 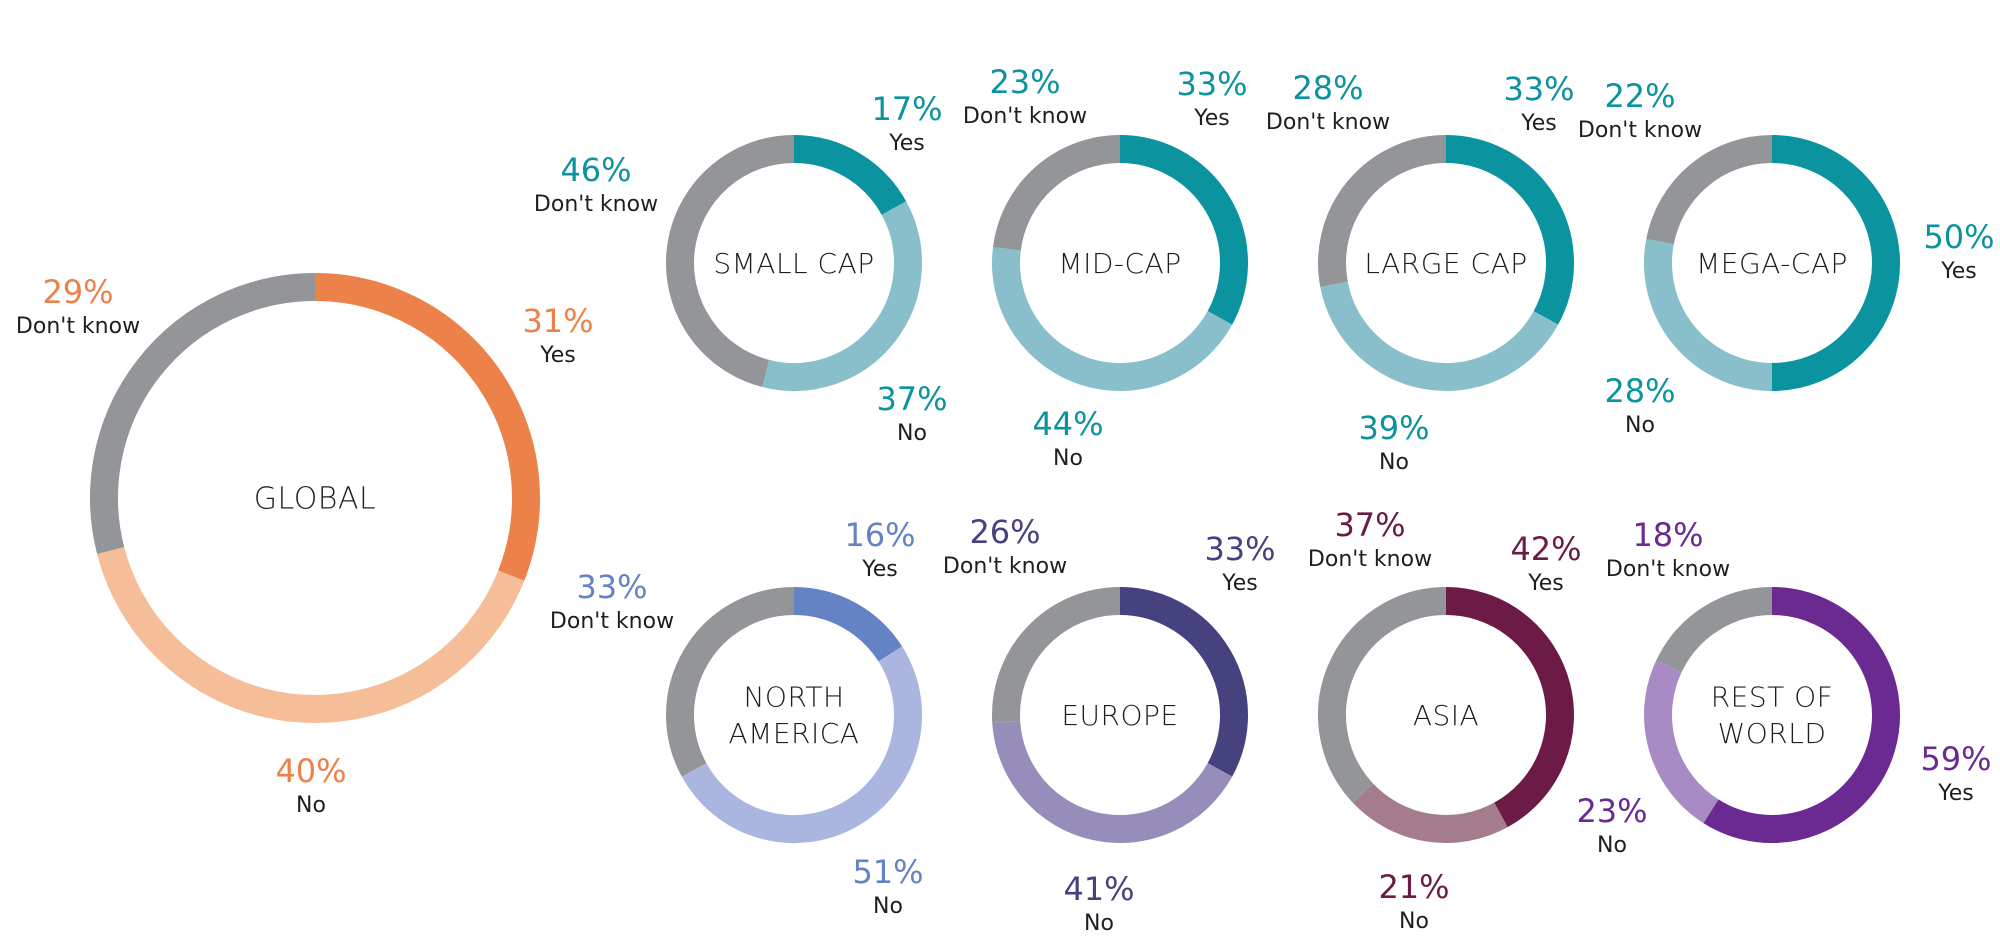 I want to click on pct-label-europe-yes: 33%, so click(x=1239, y=549).